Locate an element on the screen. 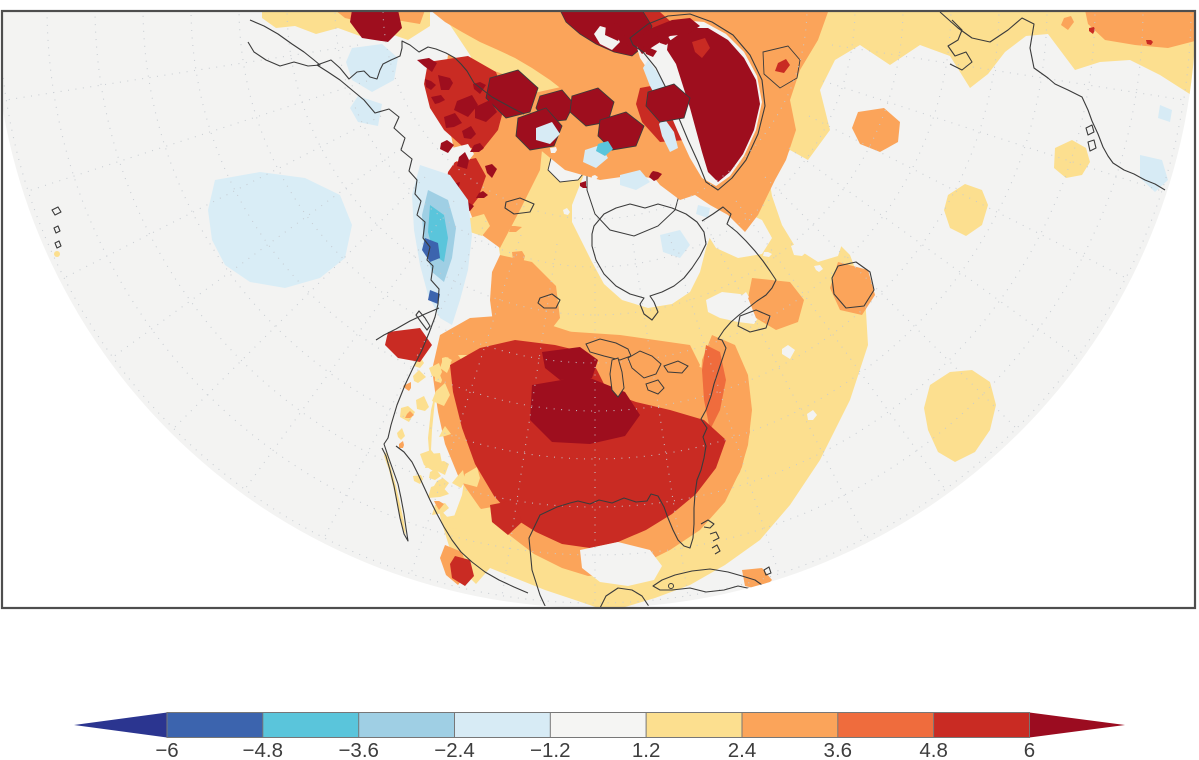 The width and height of the screenshot is (1199, 760). svg-text: −4.8 is located at coordinates (263, 749).